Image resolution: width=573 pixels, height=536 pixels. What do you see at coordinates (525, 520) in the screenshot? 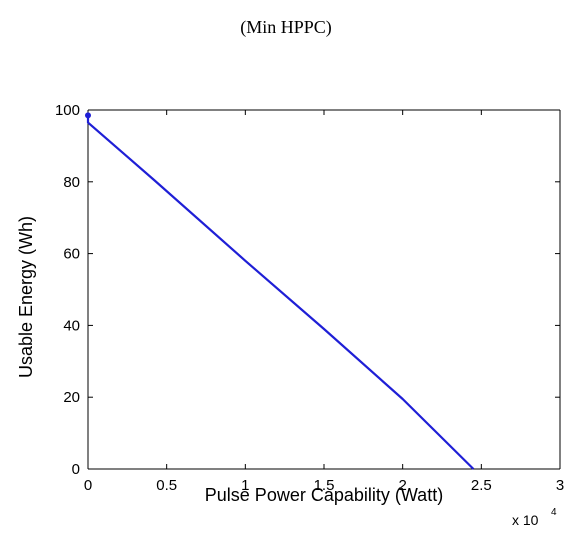
I see `x-axis-multiplier: x 10` at bounding box center [525, 520].